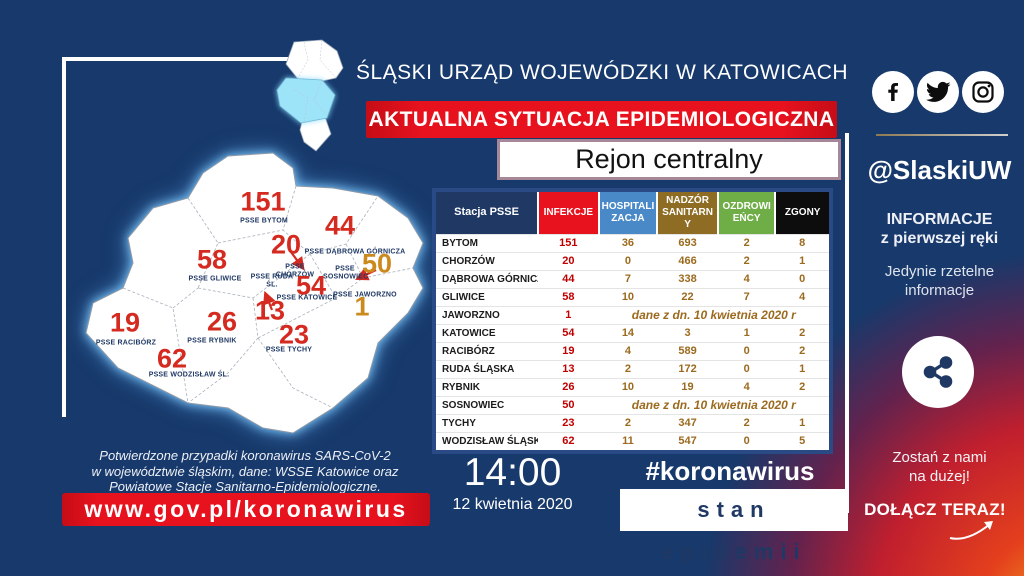  What do you see at coordinates (295, 271) in the screenshot?
I see `map-label: PSSE CHORZÓW` at bounding box center [295, 271].